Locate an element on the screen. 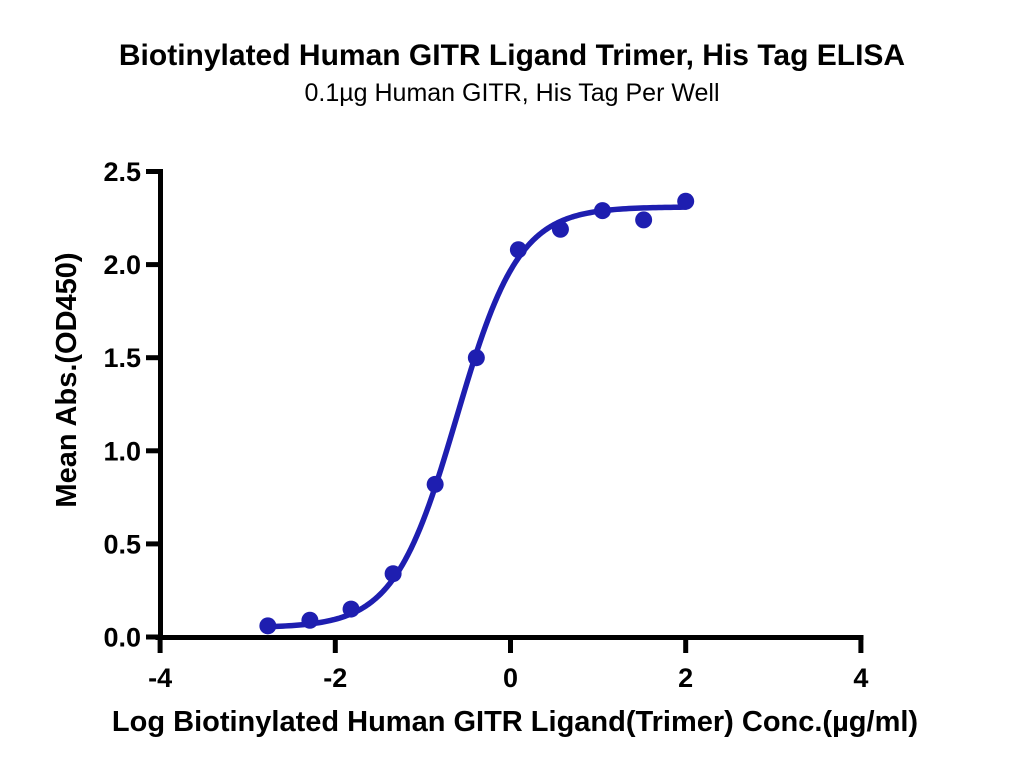 The image size is (1024, 772). y-axis-label: Mean Abs.(OD450) is located at coordinates (67, 379).